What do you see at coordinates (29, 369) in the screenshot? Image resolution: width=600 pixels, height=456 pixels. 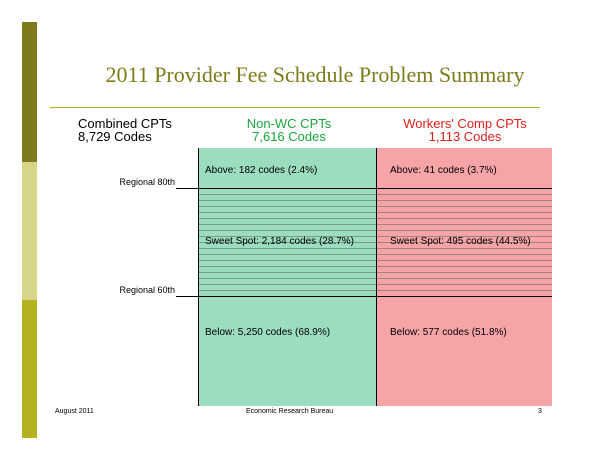 I see `accent-bar-bottom` at bounding box center [29, 369].